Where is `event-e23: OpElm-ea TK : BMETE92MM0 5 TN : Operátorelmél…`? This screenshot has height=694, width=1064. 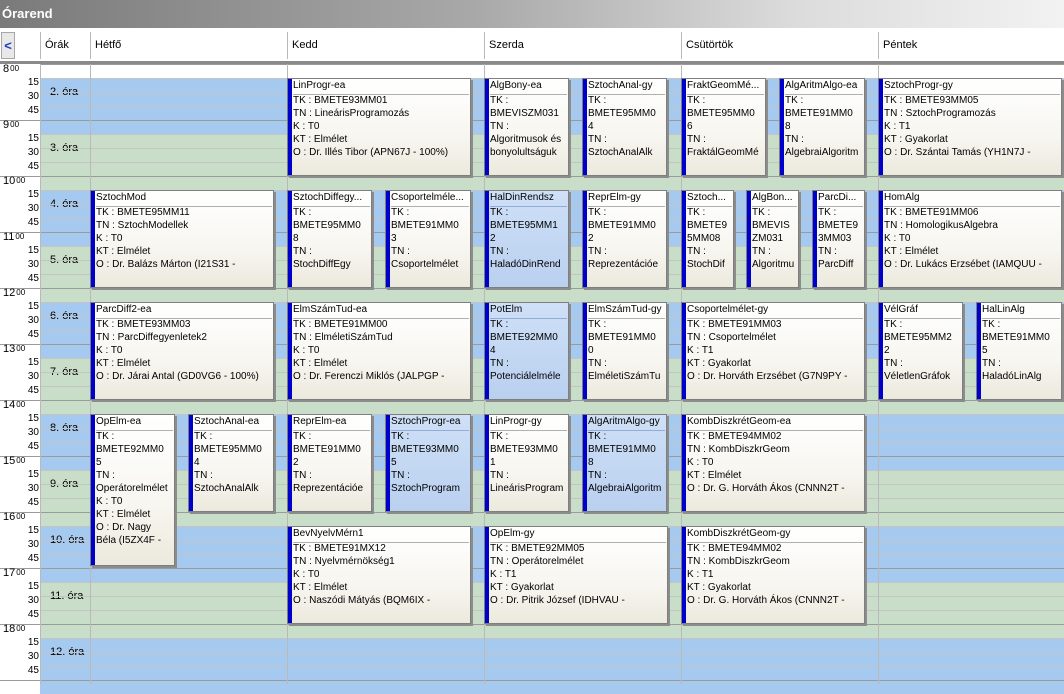 event-e23: OpElm-ea TK : BMETE92MM0 5 TN : Operátorelmél… is located at coordinates (132, 490).